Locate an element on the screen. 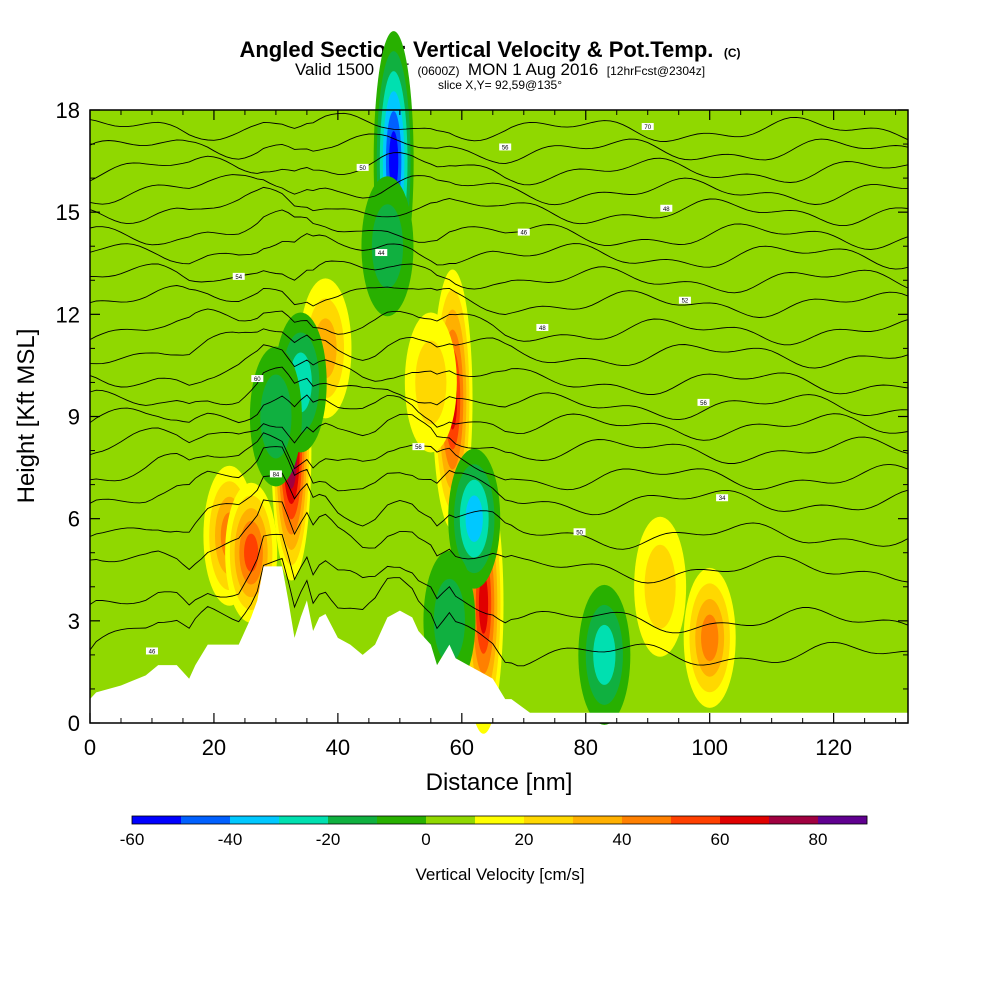 The image size is (1000, 1000). x-tick-label-1: 20 is located at coordinates (214, 747).